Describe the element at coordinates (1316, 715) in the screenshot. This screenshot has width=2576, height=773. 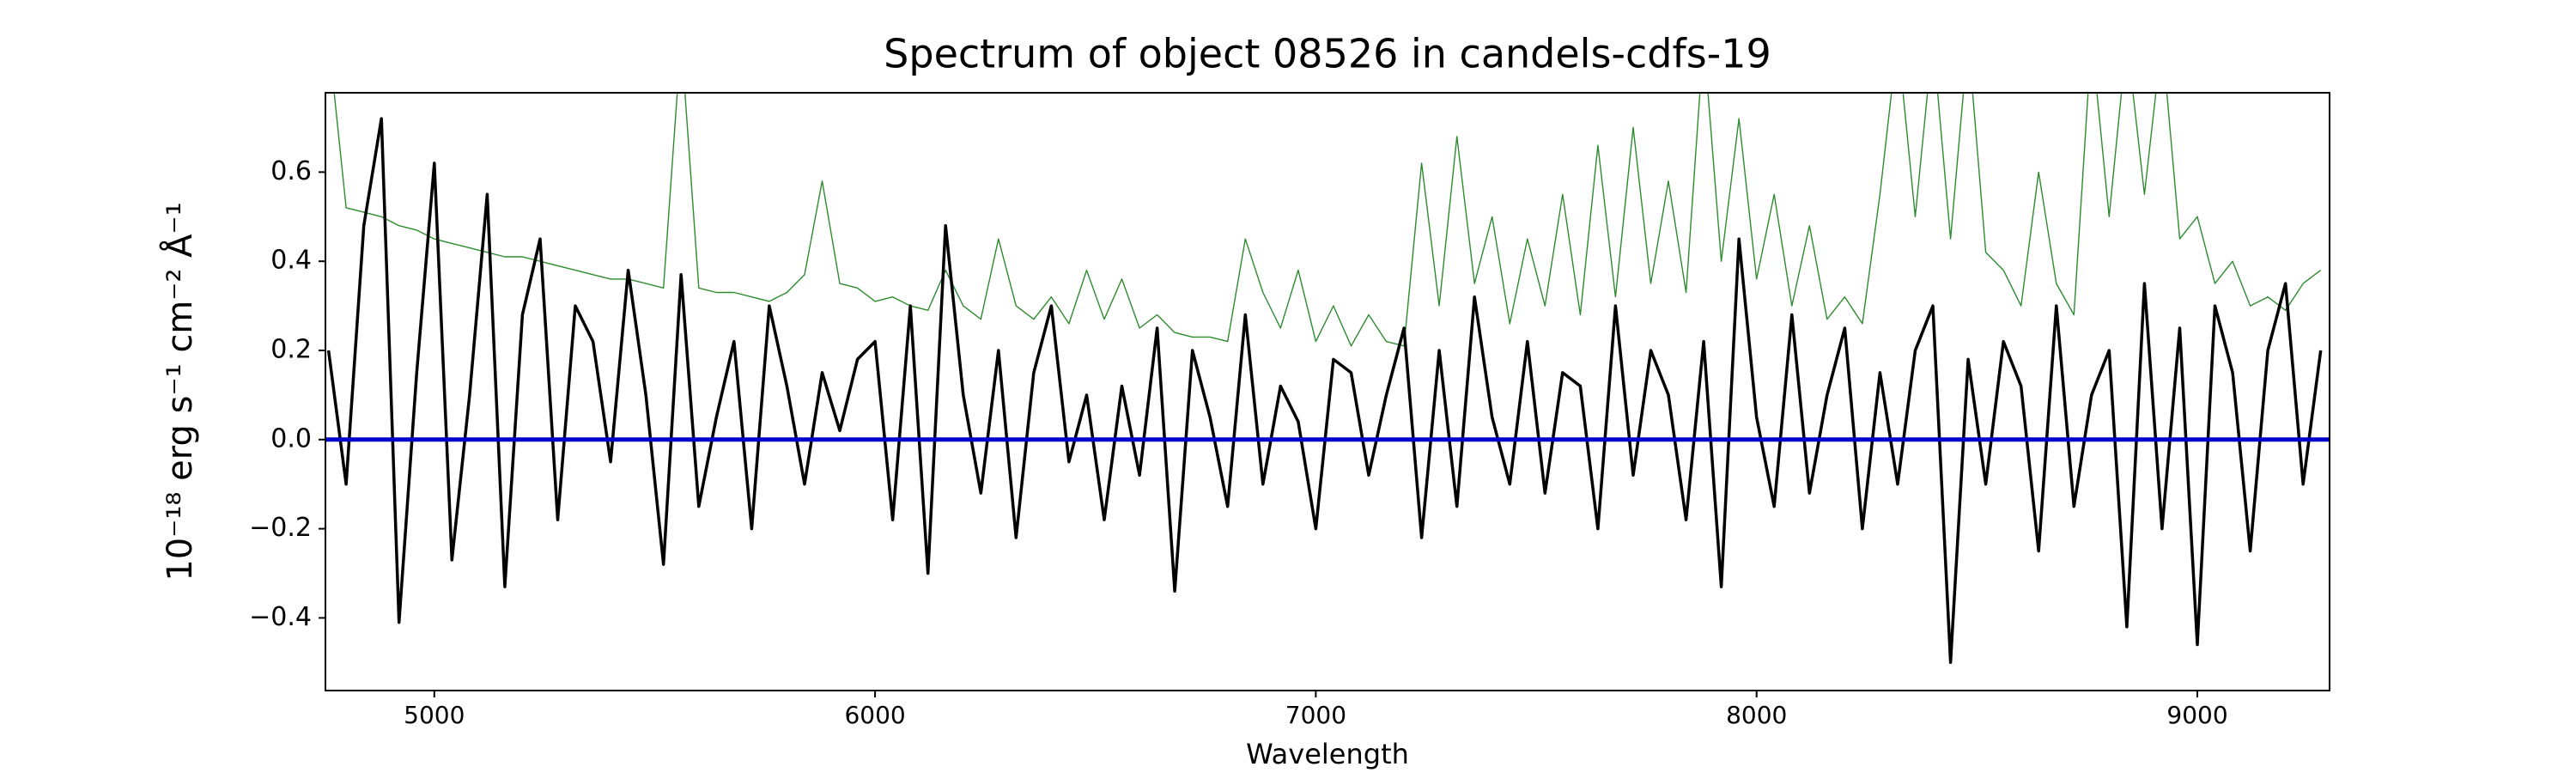
I see `x-tick-label: 7000` at that location.